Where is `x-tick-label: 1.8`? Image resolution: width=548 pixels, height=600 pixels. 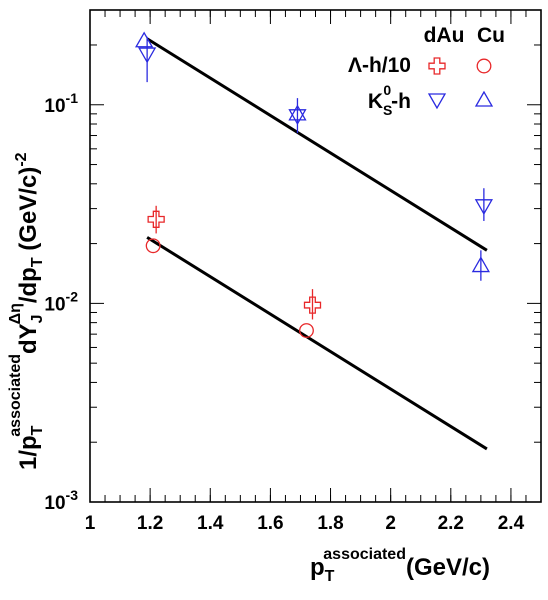 x-tick-label: 1.8 is located at coordinates (330, 523).